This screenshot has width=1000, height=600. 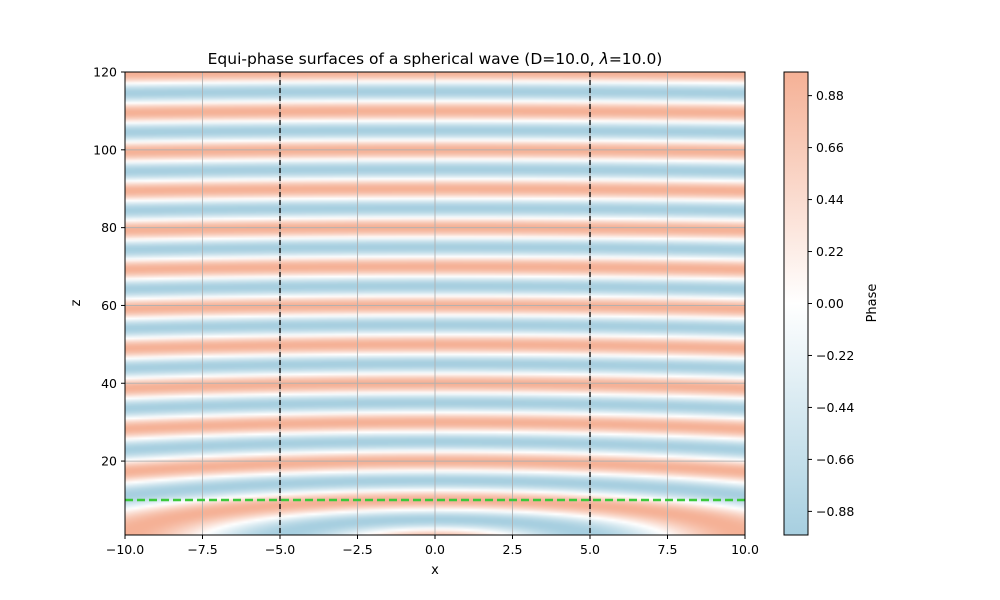 What do you see at coordinates (109, 267) in the screenshot?
I see `y-axis: 20 40 60 80 100 120` at bounding box center [109, 267].